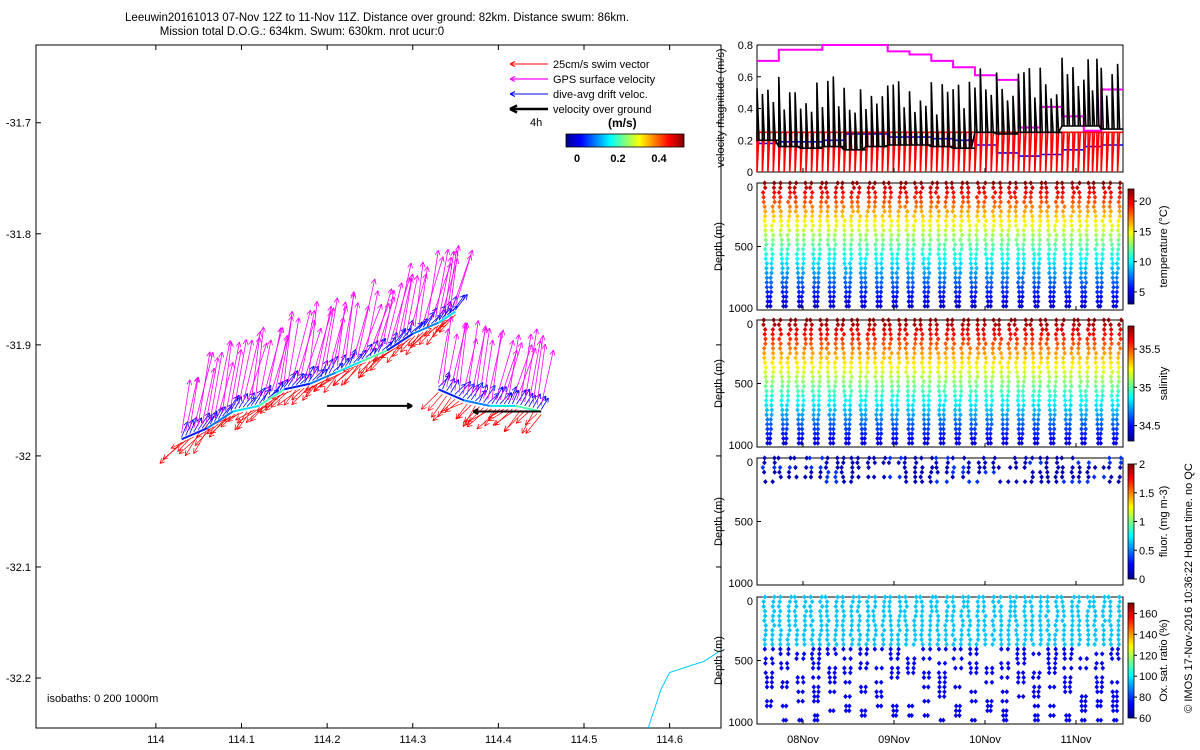  What do you see at coordinates (741, 309) in the screenshot?
I see `temperature-ytick-label: 1000` at bounding box center [741, 309].